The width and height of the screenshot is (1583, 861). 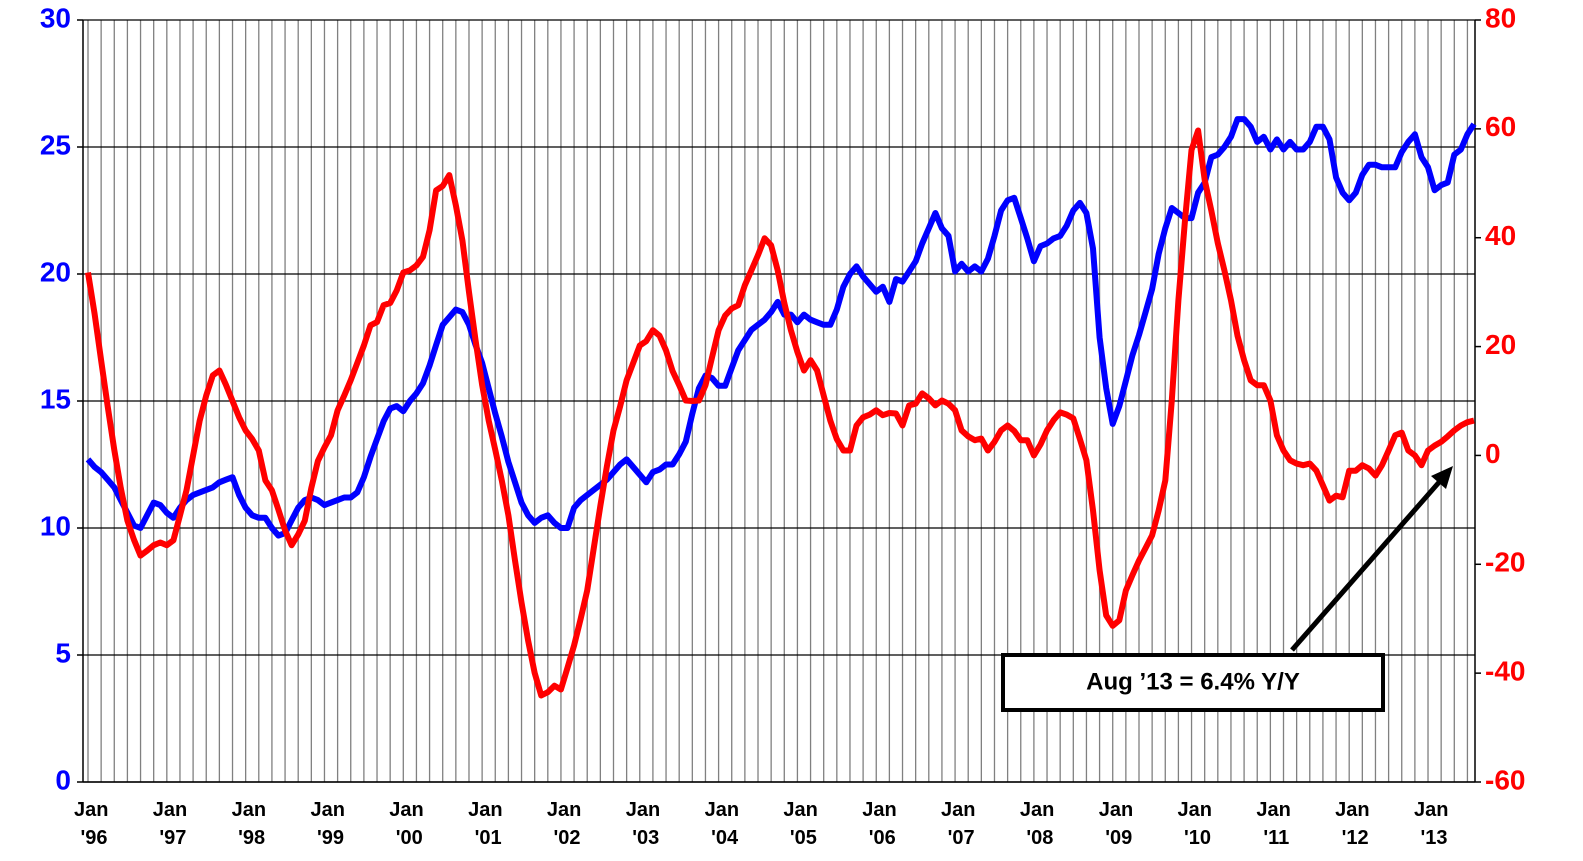 What do you see at coordinates (94, 824) in the screenshot?
I see `x-tick-label: Jan '96` at bounding box center [94, 824].